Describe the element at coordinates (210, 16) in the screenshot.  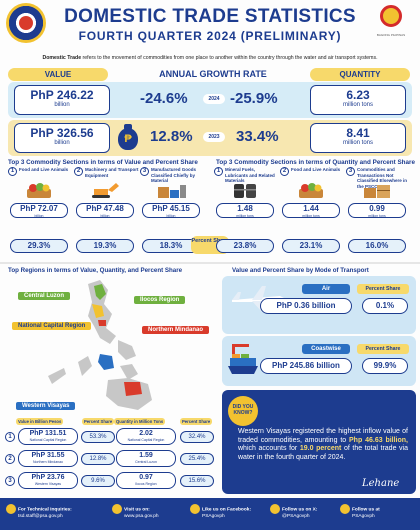
I see `page-title: DOMESTIC TRADE STATISTICS` at that location.